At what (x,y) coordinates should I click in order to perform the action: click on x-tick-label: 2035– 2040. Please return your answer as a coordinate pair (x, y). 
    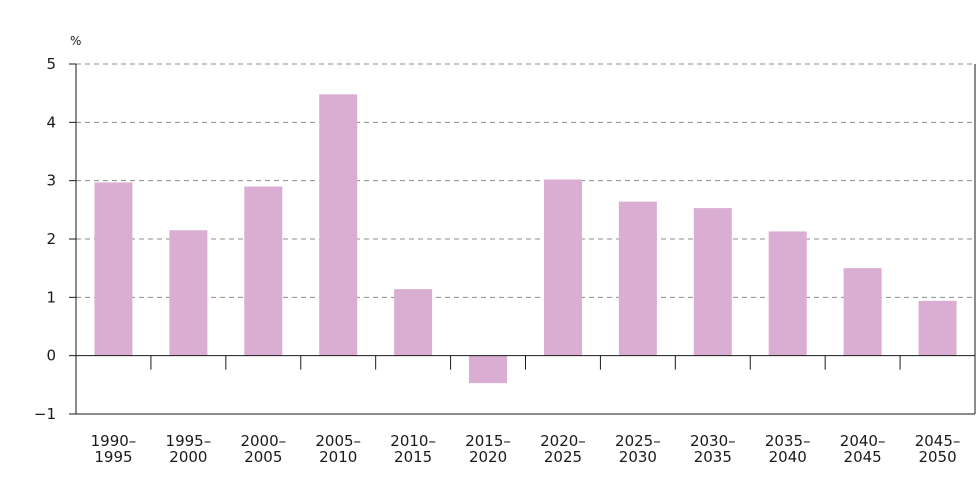
    Looking at the image, I should click on (788, 449).